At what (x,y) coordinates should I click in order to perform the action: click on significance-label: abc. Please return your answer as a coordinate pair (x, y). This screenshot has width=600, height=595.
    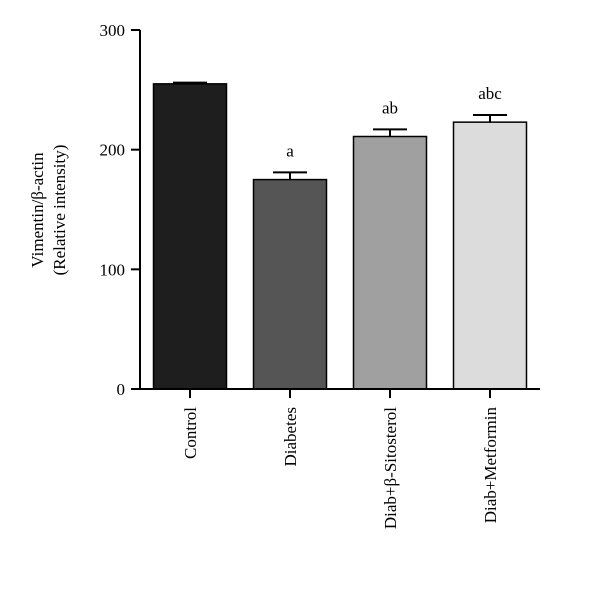
    Looking at the image, I should click on (490, 93).